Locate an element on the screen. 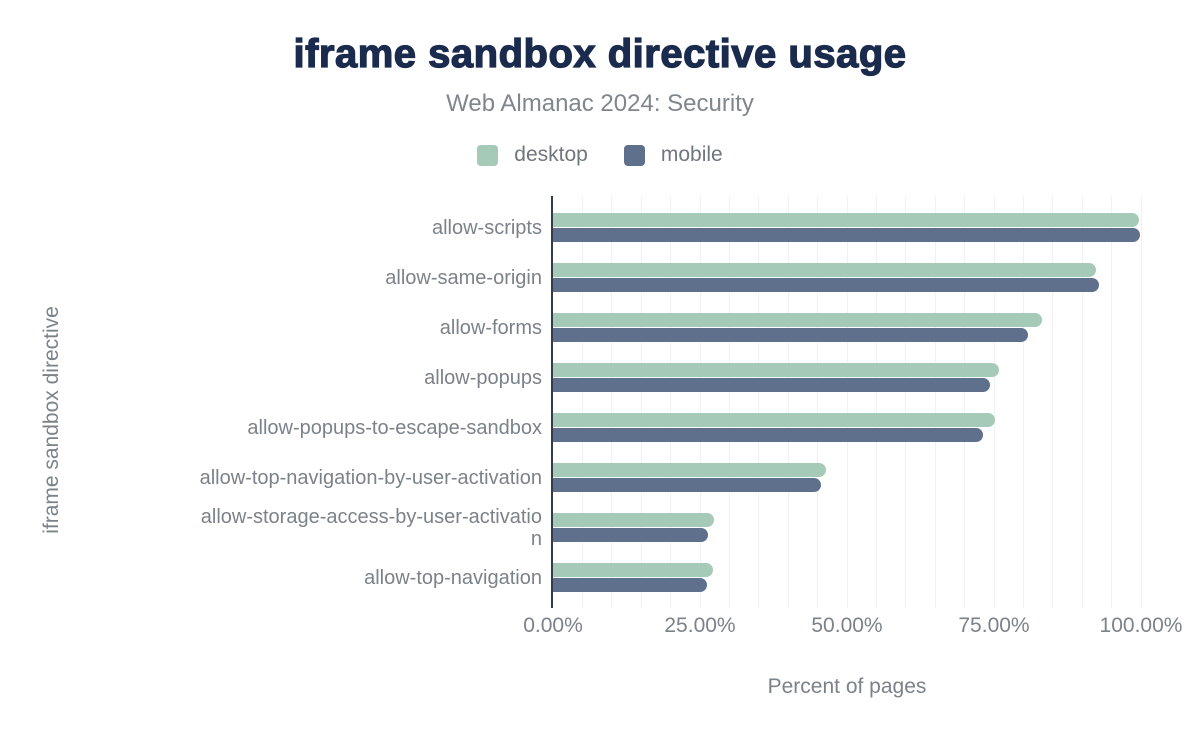  category-label: allow-top-navigation is located at coordinates (453, 577).